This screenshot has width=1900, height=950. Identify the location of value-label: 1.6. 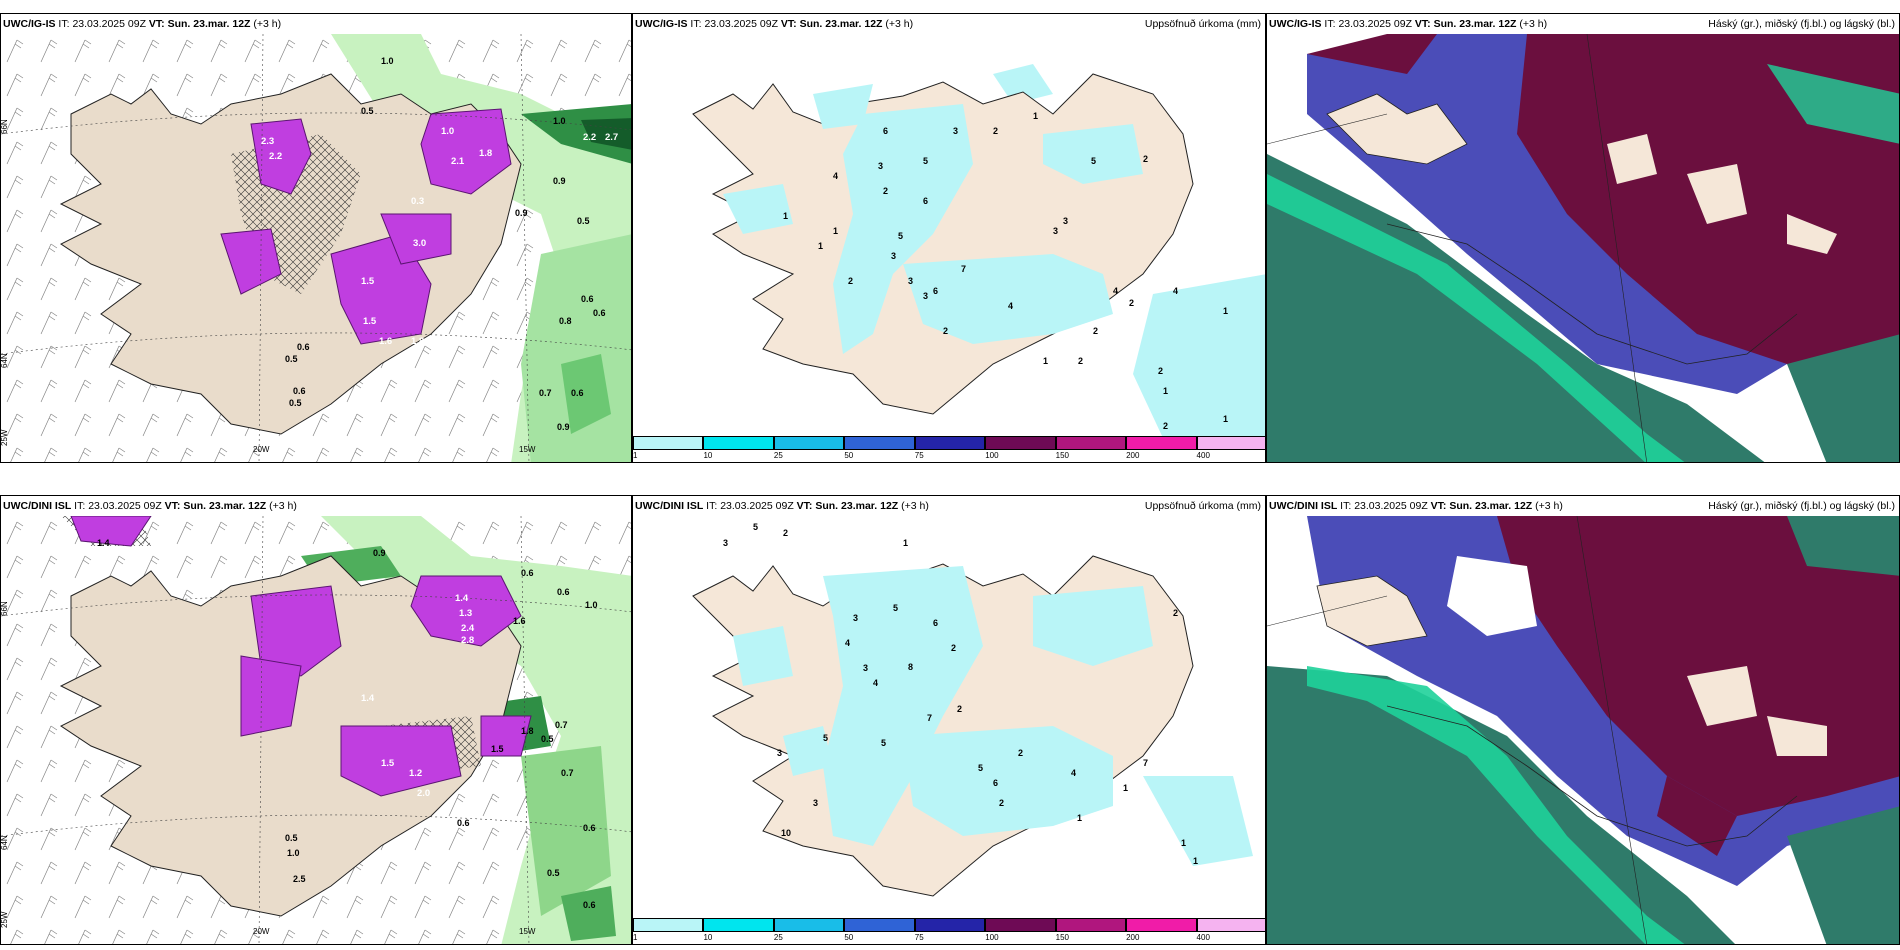
(385, 341).